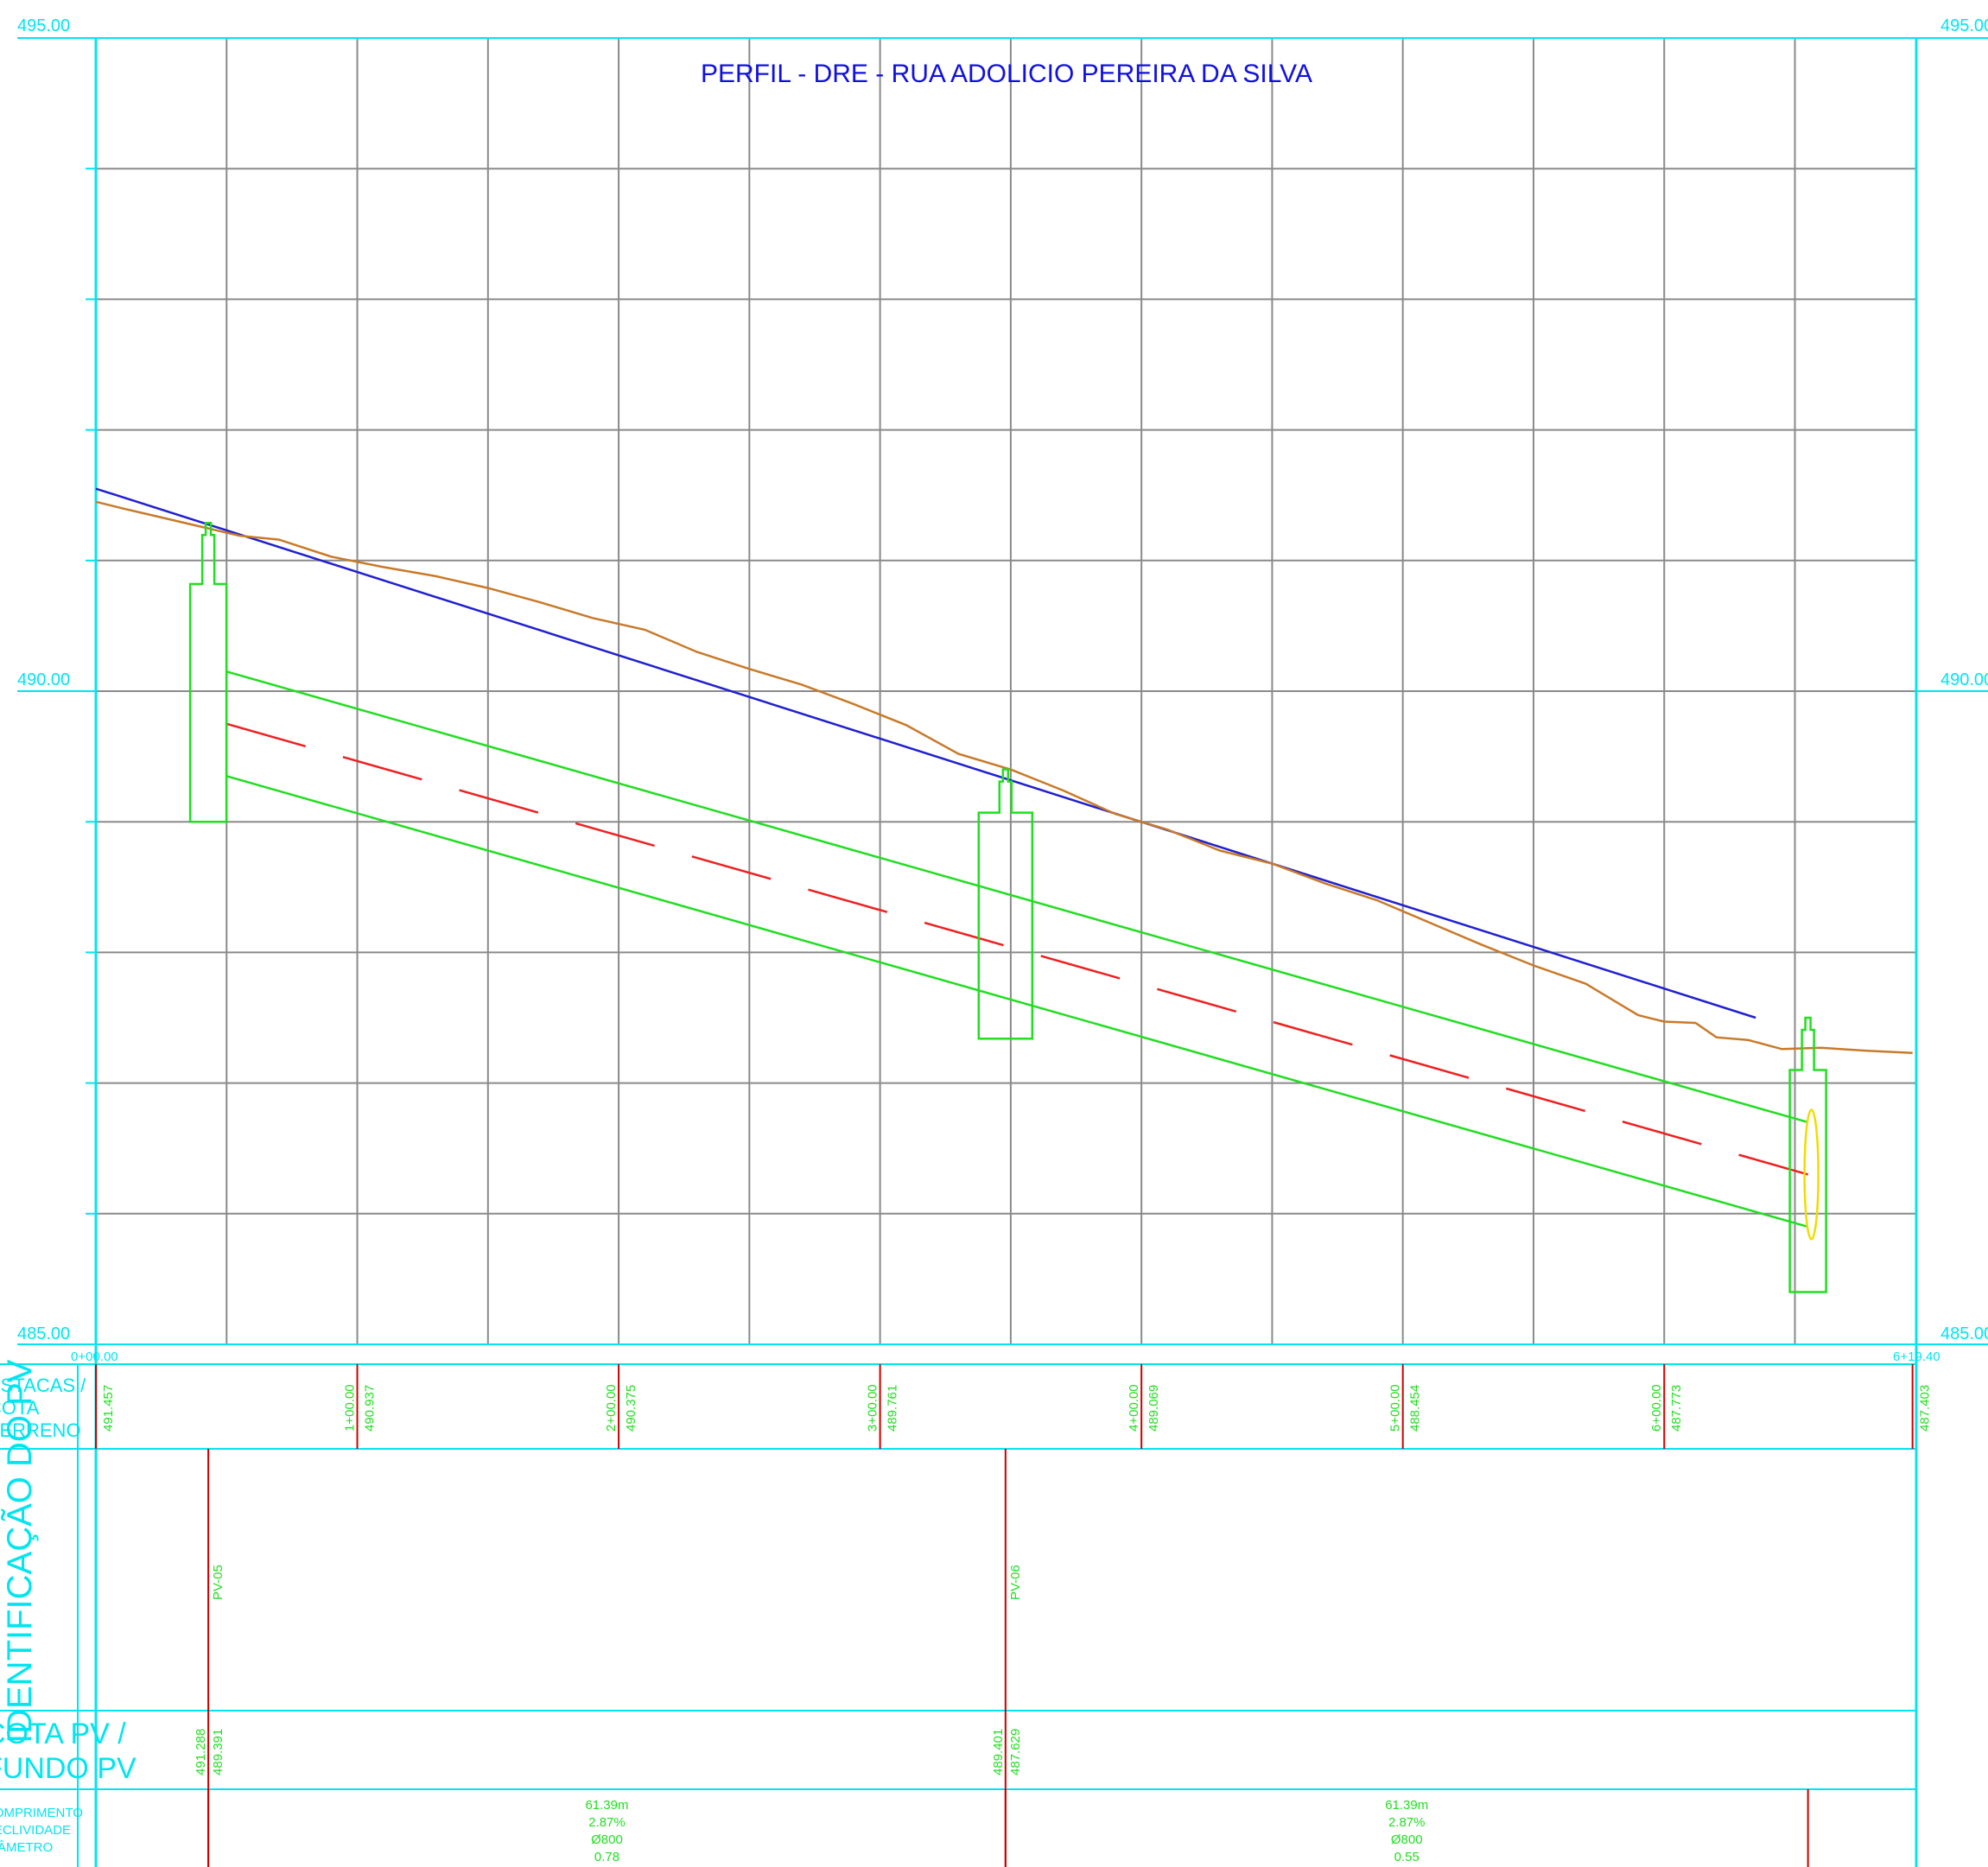 The width and height of the screenshot is (1988, 1867). Describe the element at coordinates (1916, 1356) in the screenshot. I see `station-end-label: 6+19.40` at that location.